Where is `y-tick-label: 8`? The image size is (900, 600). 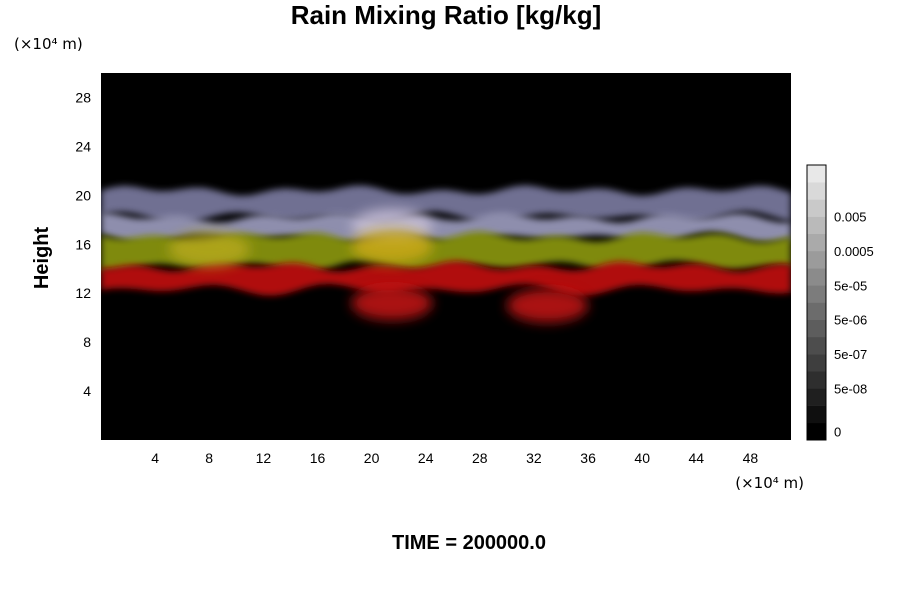
y-tick-label: 8 is located at coordinates (87, 342).